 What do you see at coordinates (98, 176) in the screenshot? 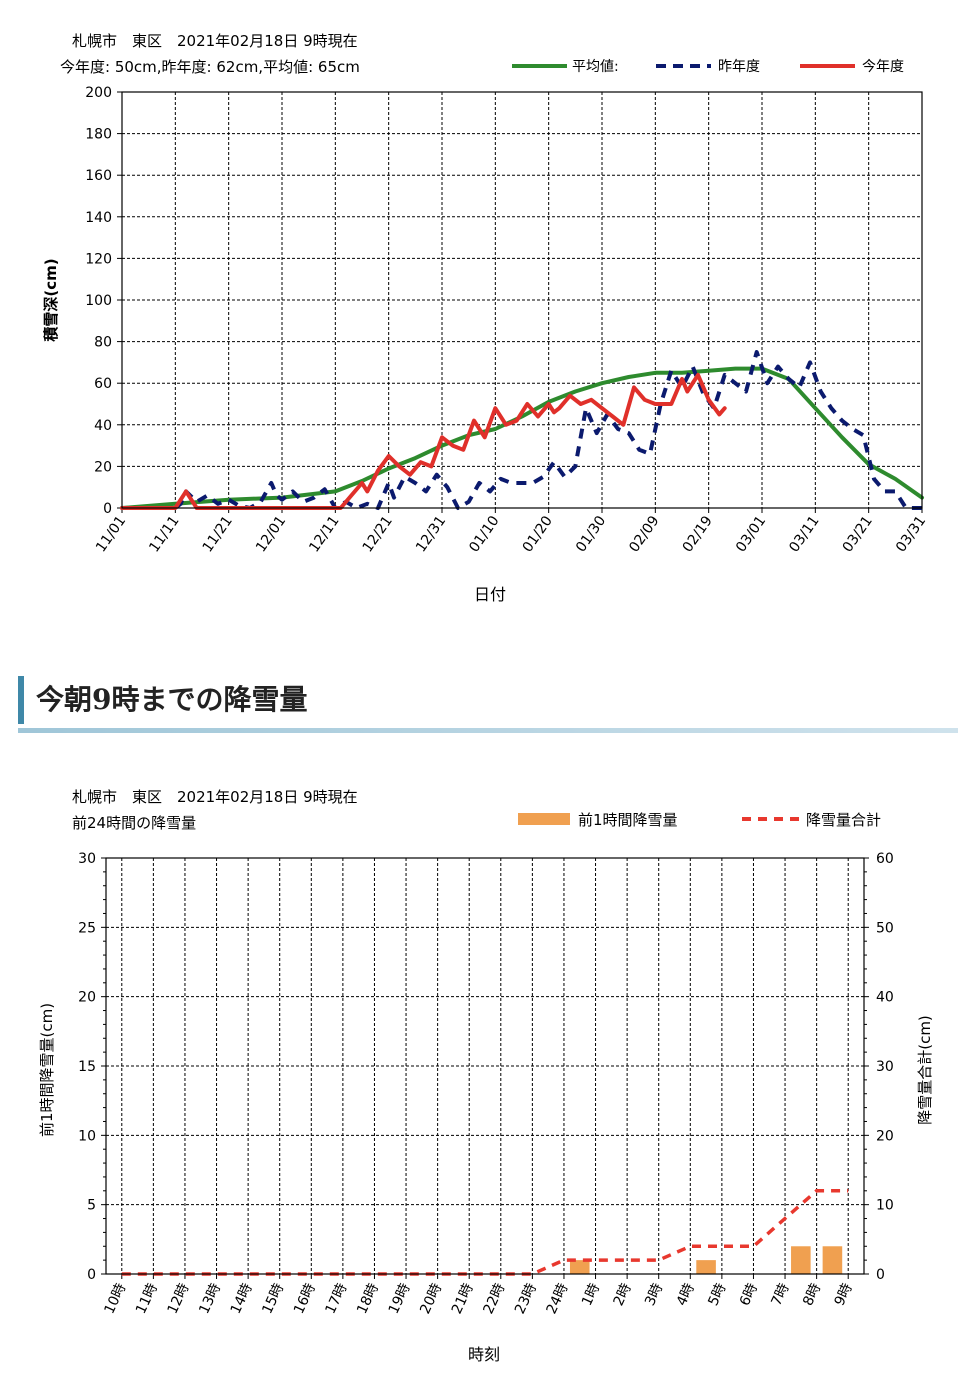
I see `chart1-y-tick-label: 160` at bounding box center [98, 176].